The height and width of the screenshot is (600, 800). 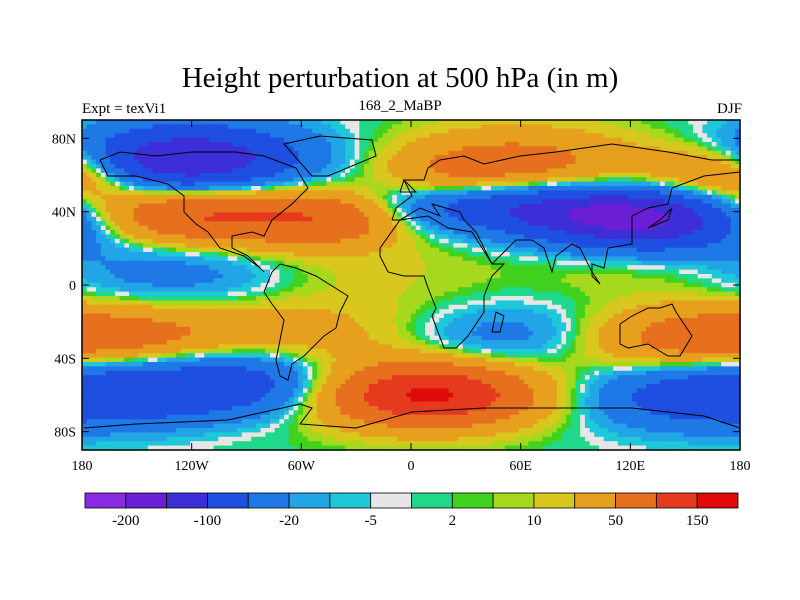 What do you see at coordinates (533, 521) in the screenshot?
I see `colorbar-label: 10` at bounding box center [533, 521].